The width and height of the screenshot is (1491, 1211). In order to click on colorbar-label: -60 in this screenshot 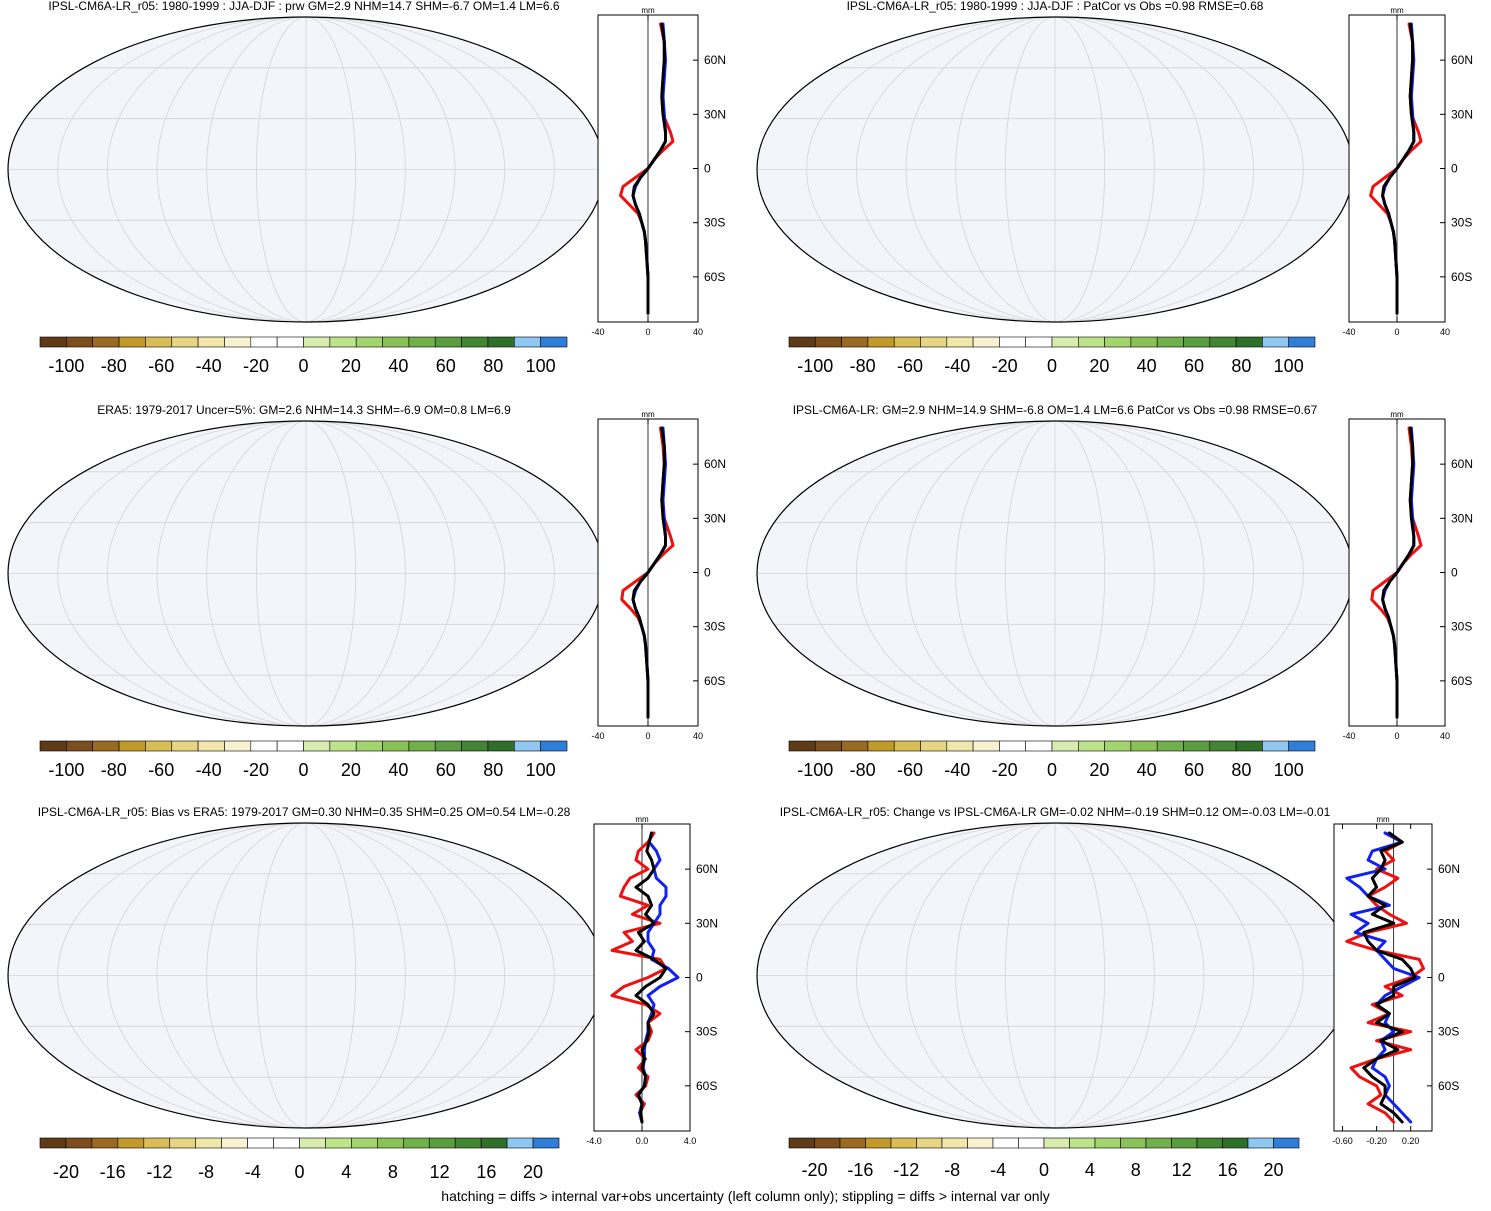, I will do `click(910, 770)`.